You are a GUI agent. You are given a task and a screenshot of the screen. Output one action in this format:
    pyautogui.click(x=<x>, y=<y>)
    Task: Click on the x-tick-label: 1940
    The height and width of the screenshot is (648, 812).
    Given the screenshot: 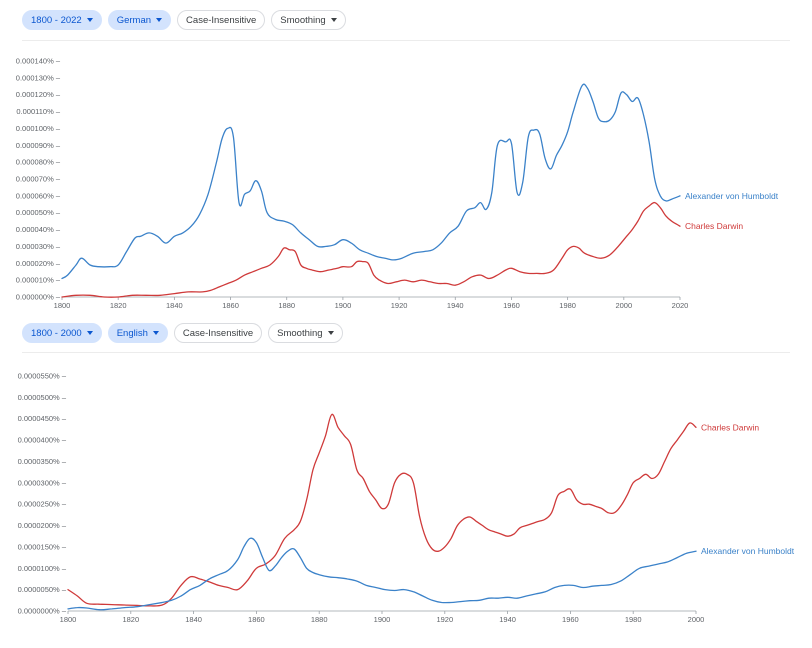 What is the action you would take?
    pyautogui.click(x=455, y=305)
    